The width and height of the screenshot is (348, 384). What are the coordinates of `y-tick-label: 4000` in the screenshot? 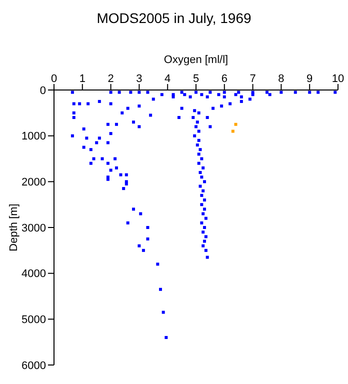 It's located at (34, 274).